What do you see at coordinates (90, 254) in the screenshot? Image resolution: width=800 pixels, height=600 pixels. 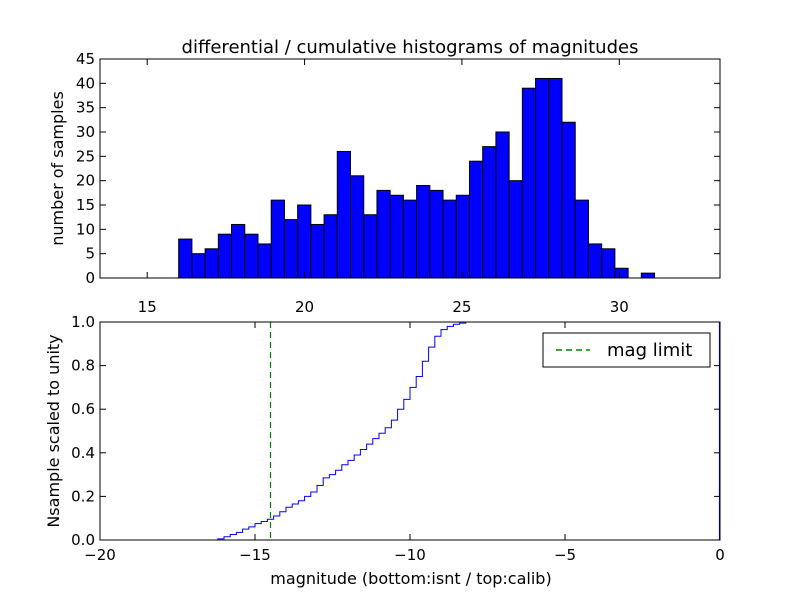 I see `histogram-ytick-label: 5` at bounding box center [90, 254].